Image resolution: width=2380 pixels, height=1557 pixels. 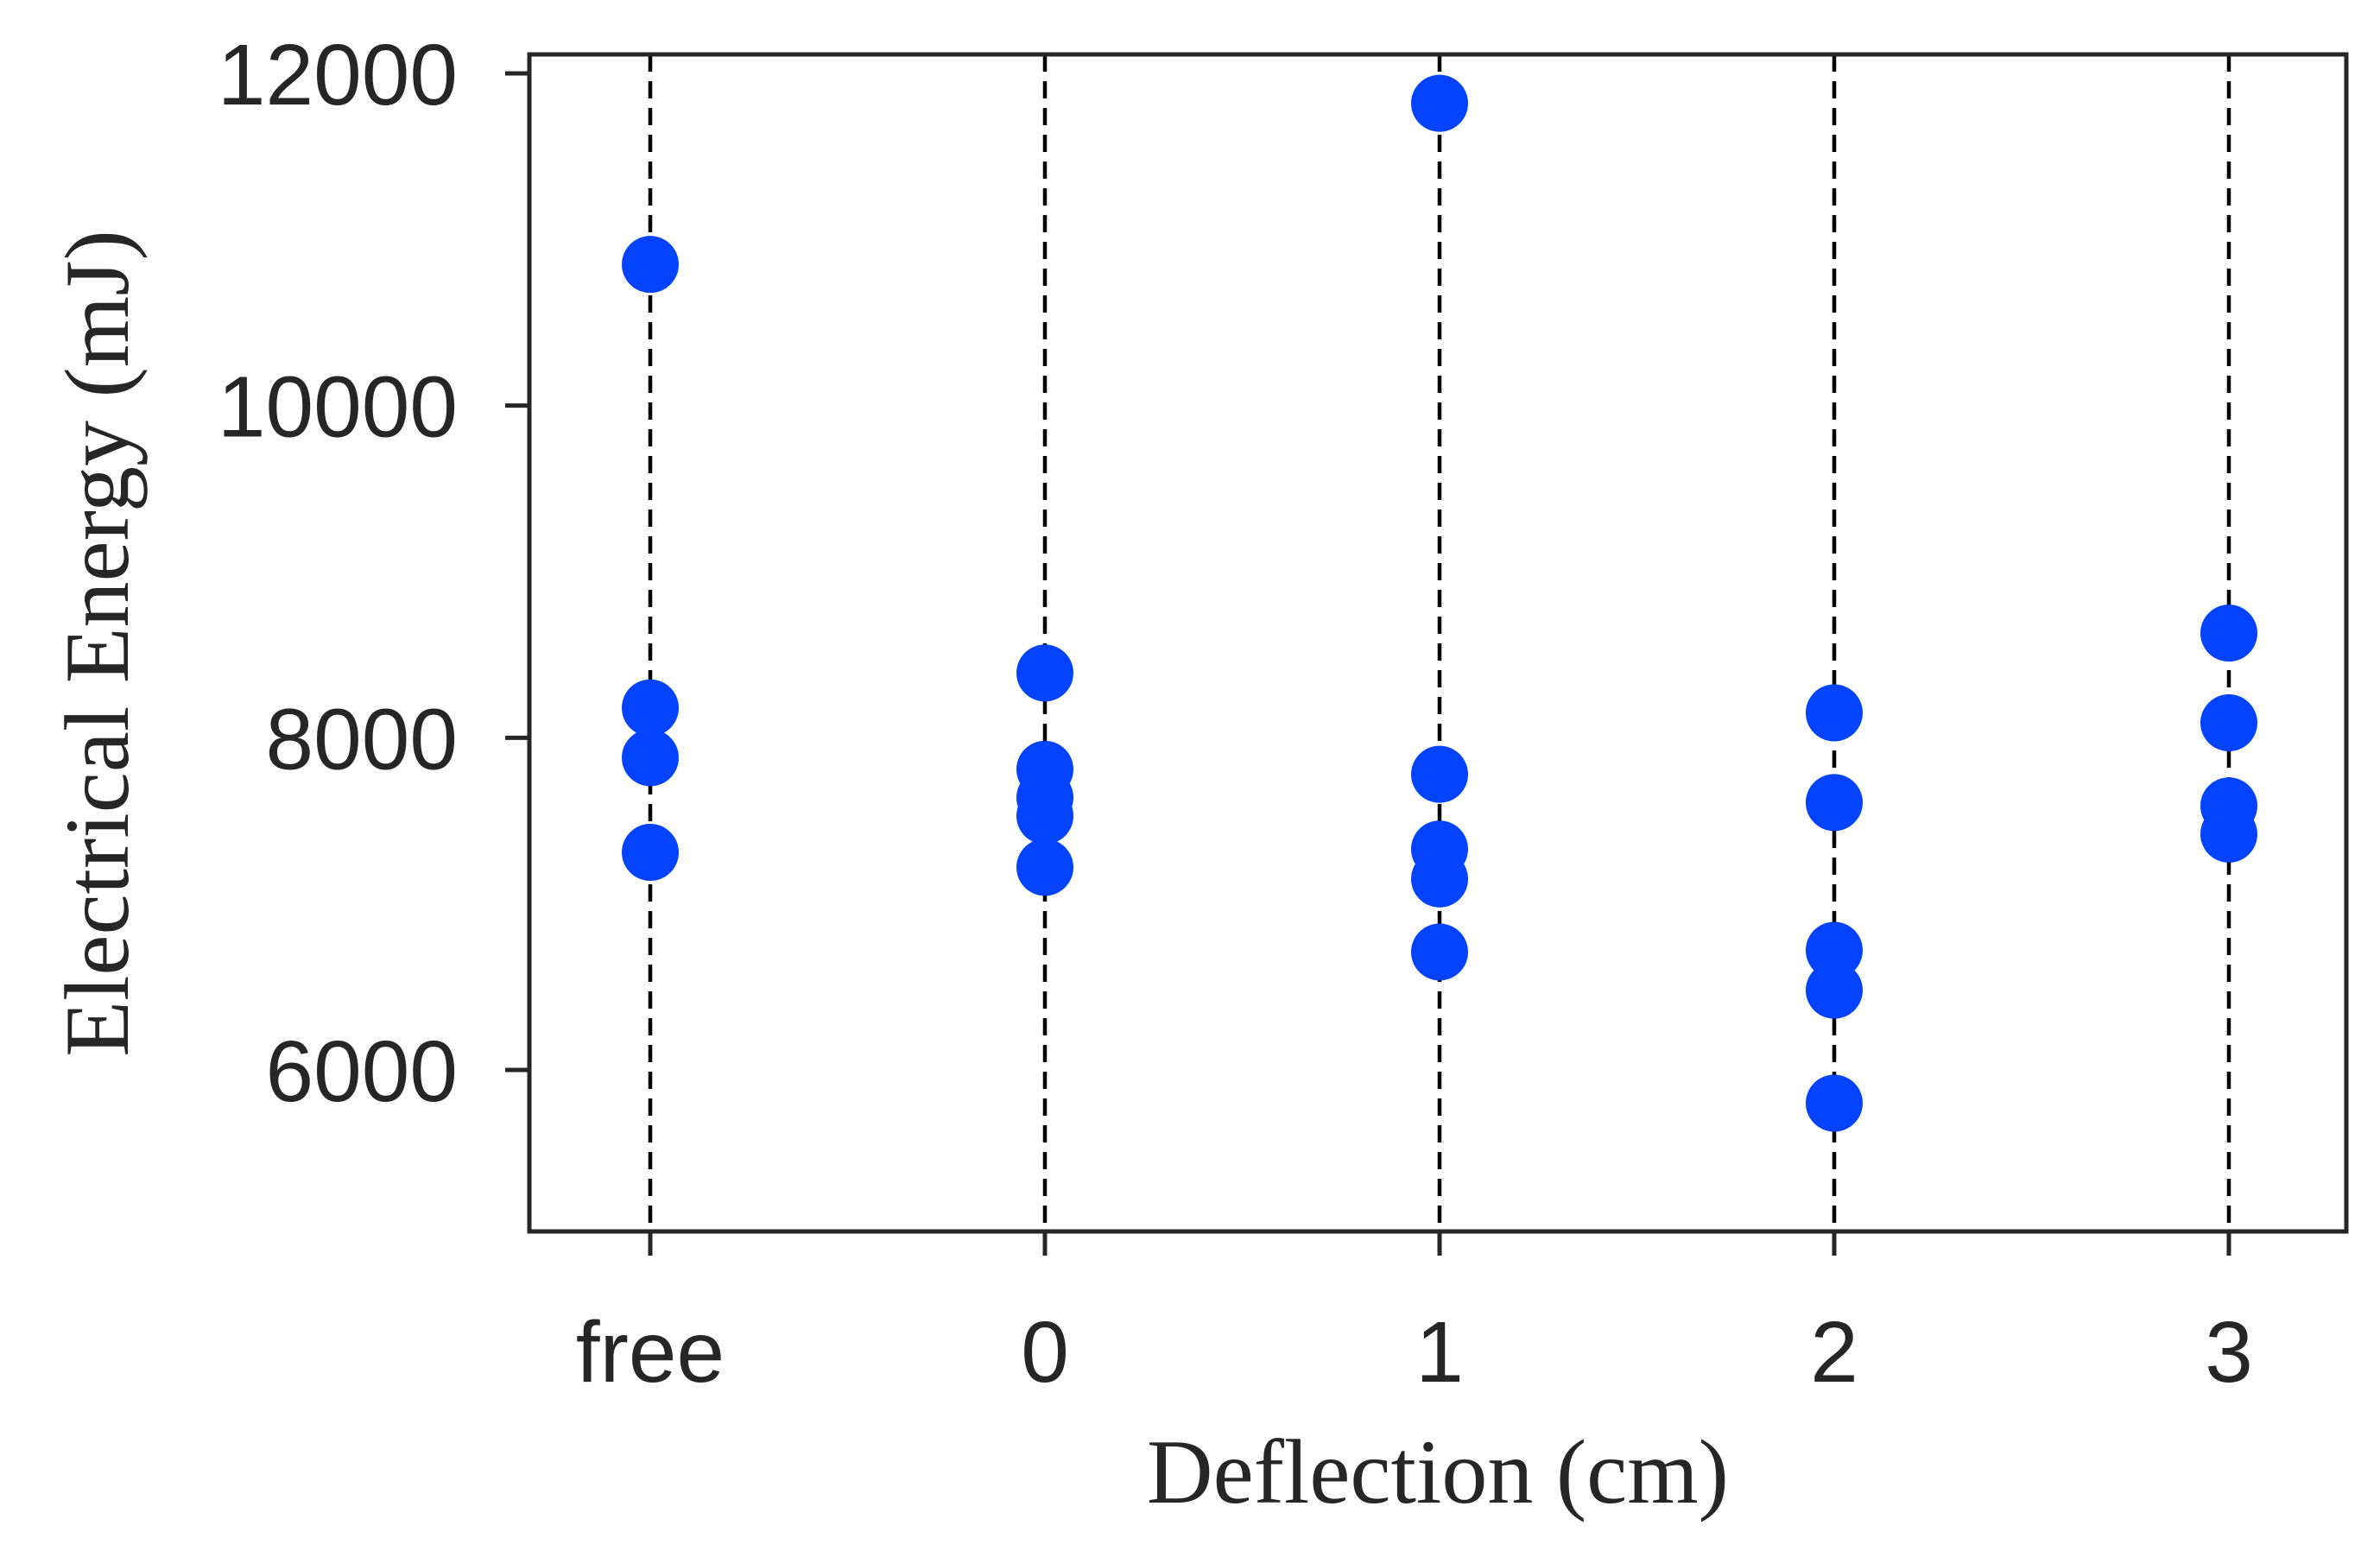 What do you see at coordinates (338, 75) in the screenshot?
I see `y-tick-label-12000: 12000` at bounding box center [338, 75].